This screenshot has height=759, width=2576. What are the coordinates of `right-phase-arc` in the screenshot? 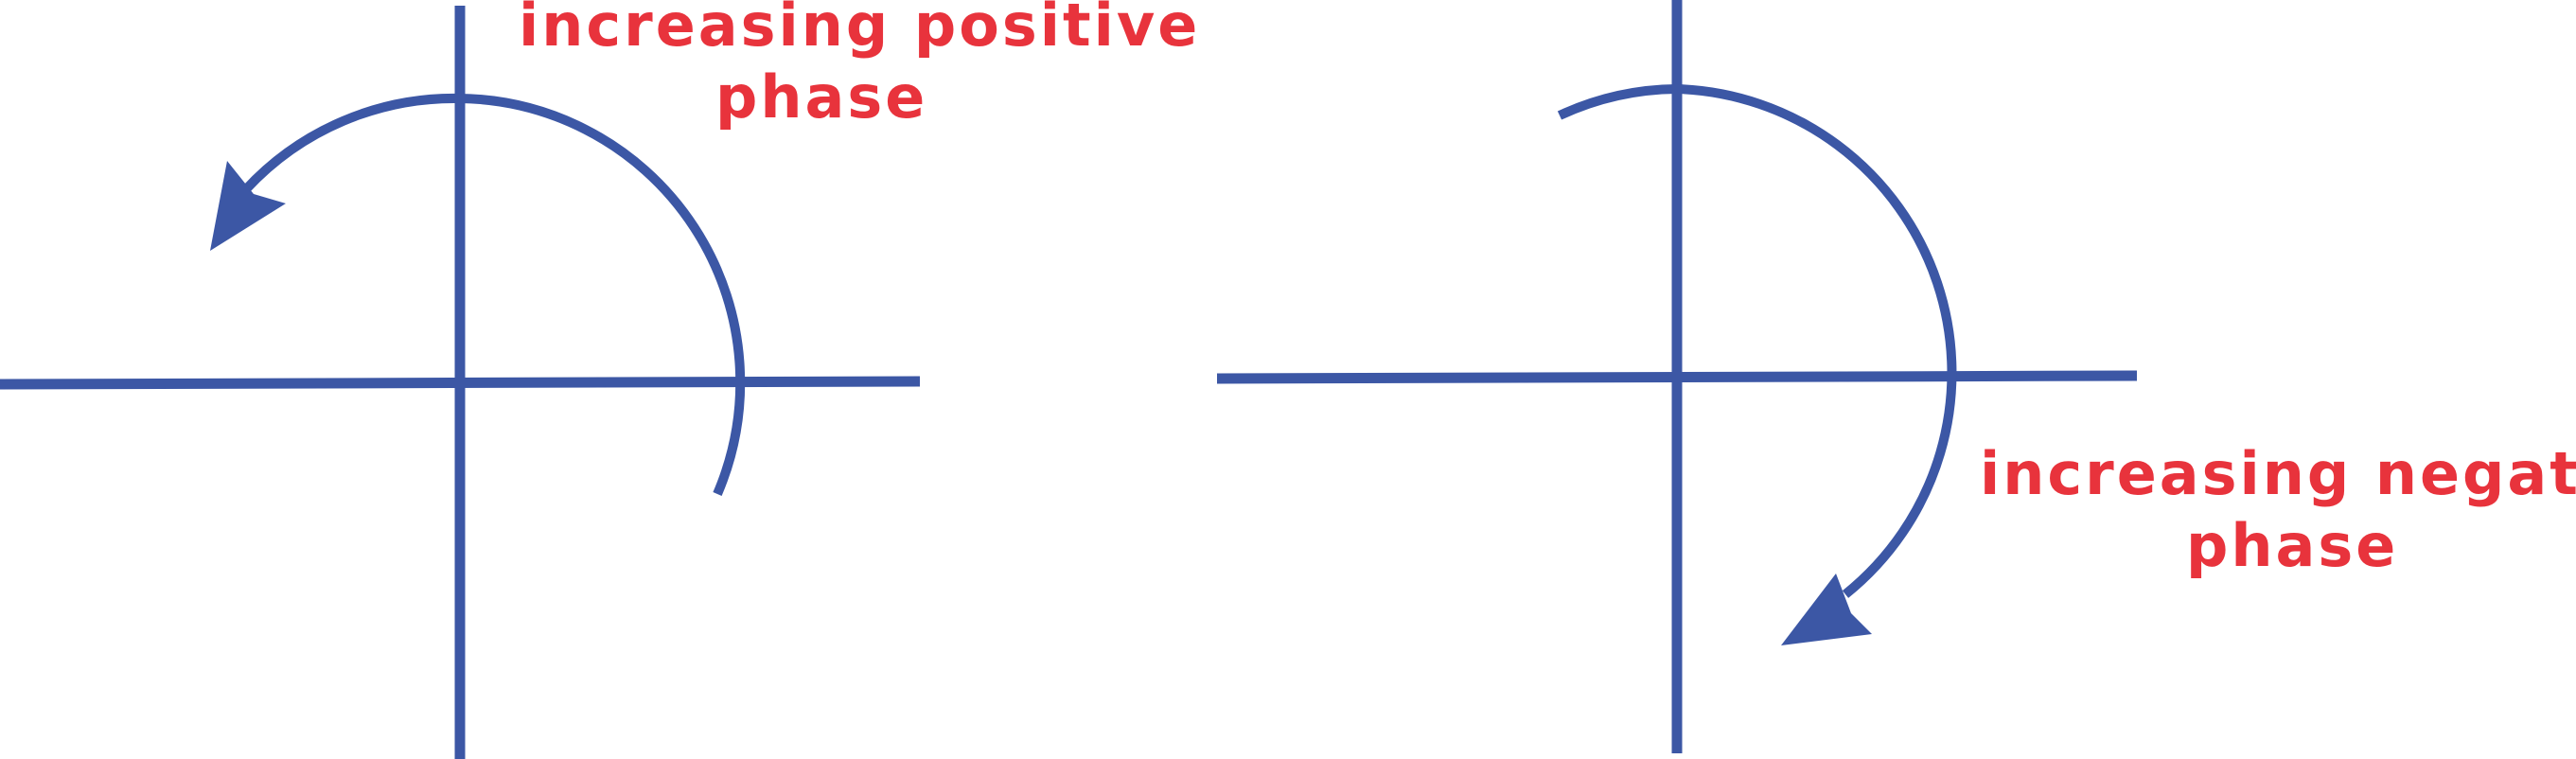 It's located at (1757, 340).